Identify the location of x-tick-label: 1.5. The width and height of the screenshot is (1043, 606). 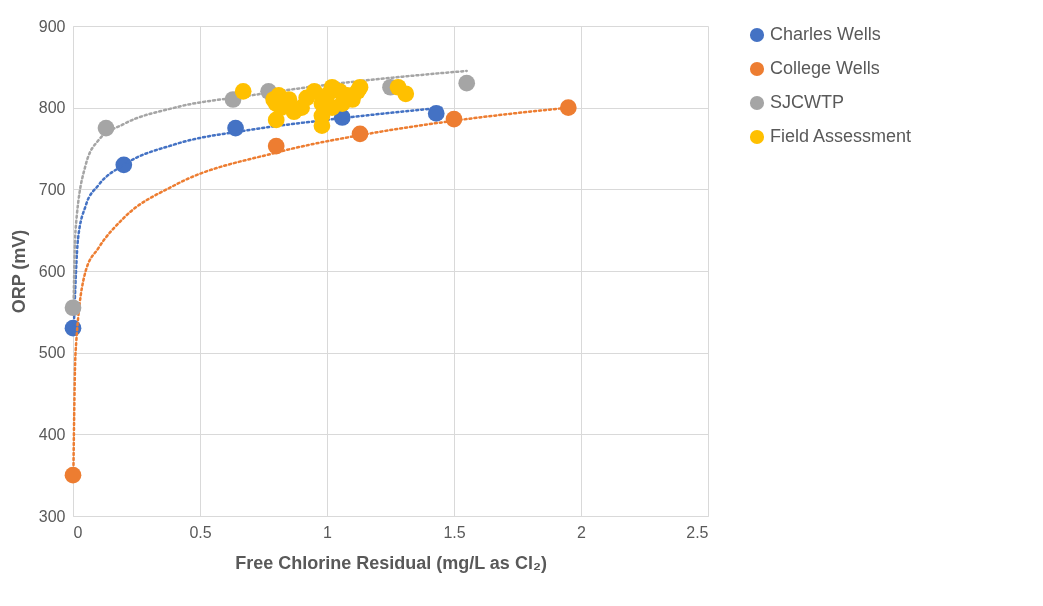
(454, 532).